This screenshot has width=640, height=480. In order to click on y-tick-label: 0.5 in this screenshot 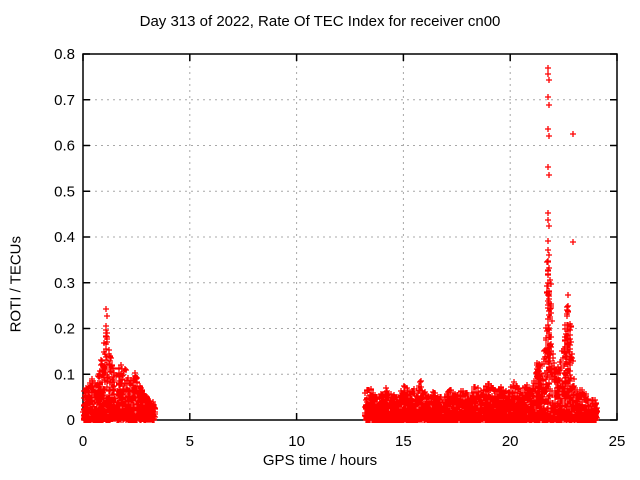, I will do `click(64, 191)`.